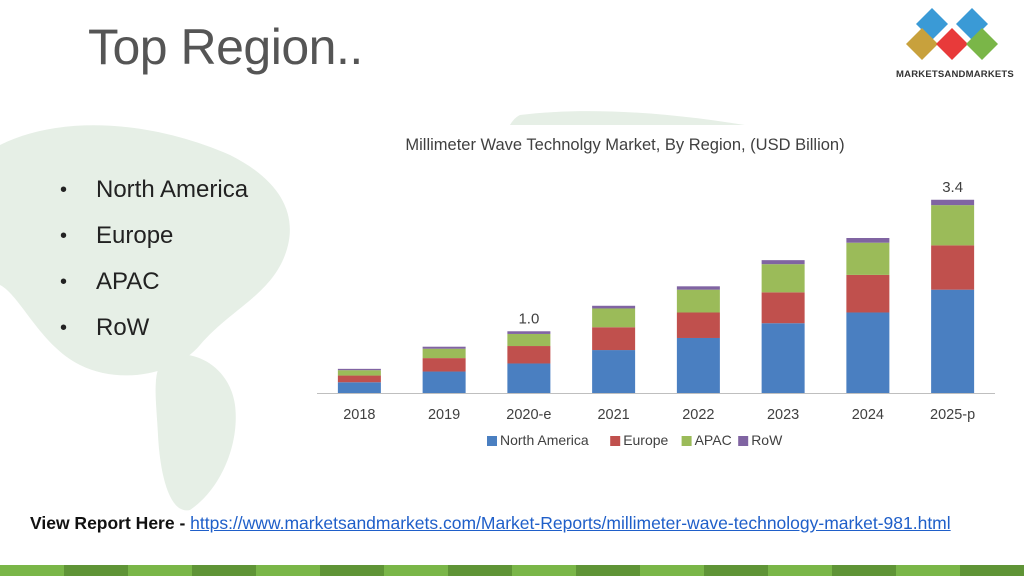  Describe the element at coordinates (128, 281) in the screenshot. I see `bullet-text: APAC` at that location.